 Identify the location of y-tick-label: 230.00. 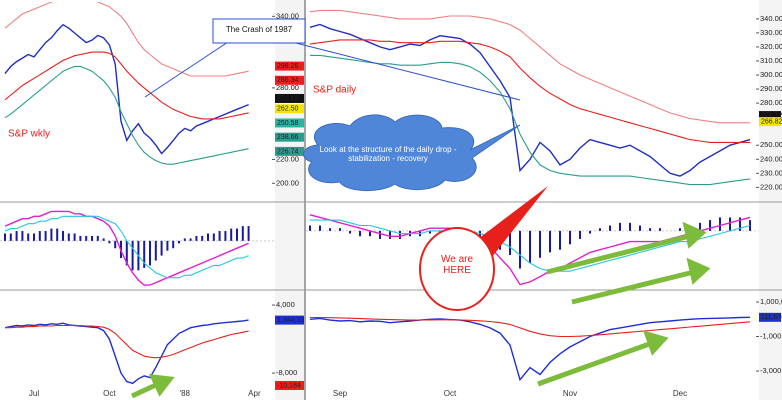
(771, 172).